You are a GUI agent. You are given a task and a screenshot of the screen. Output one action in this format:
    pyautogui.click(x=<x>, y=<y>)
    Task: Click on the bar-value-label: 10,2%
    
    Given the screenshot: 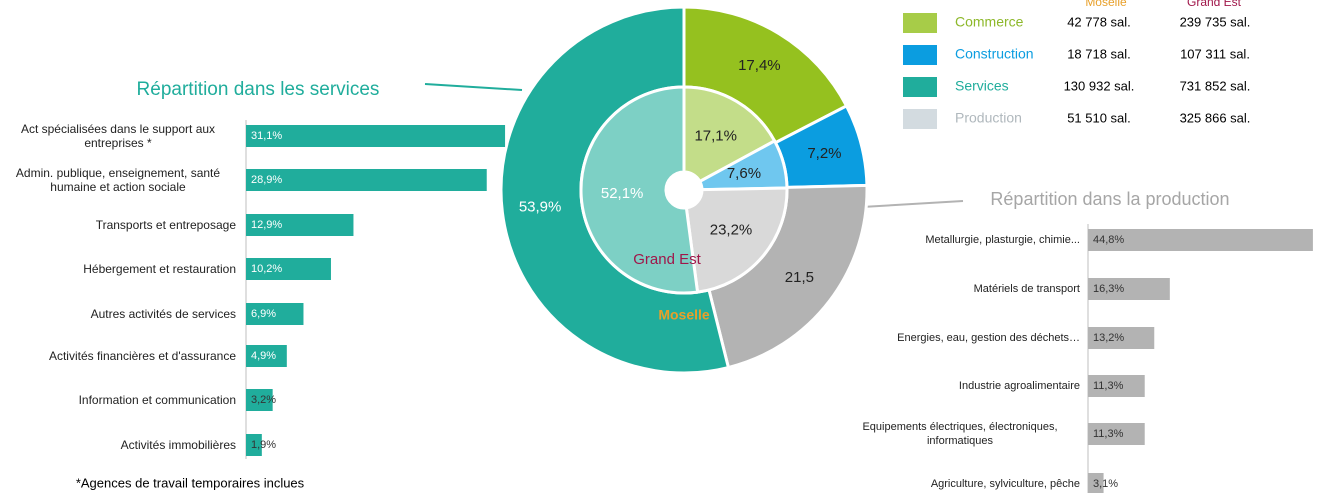 What is the action you would take?
    pyautogui.click(x=266, y=269)
    